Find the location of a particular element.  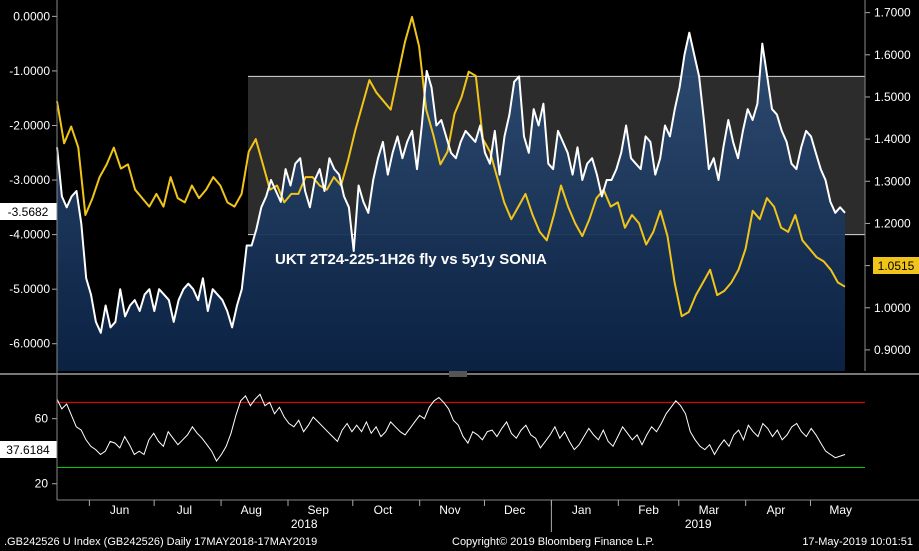

svg-text: 1.0515 is located at coordinates (896, 266).